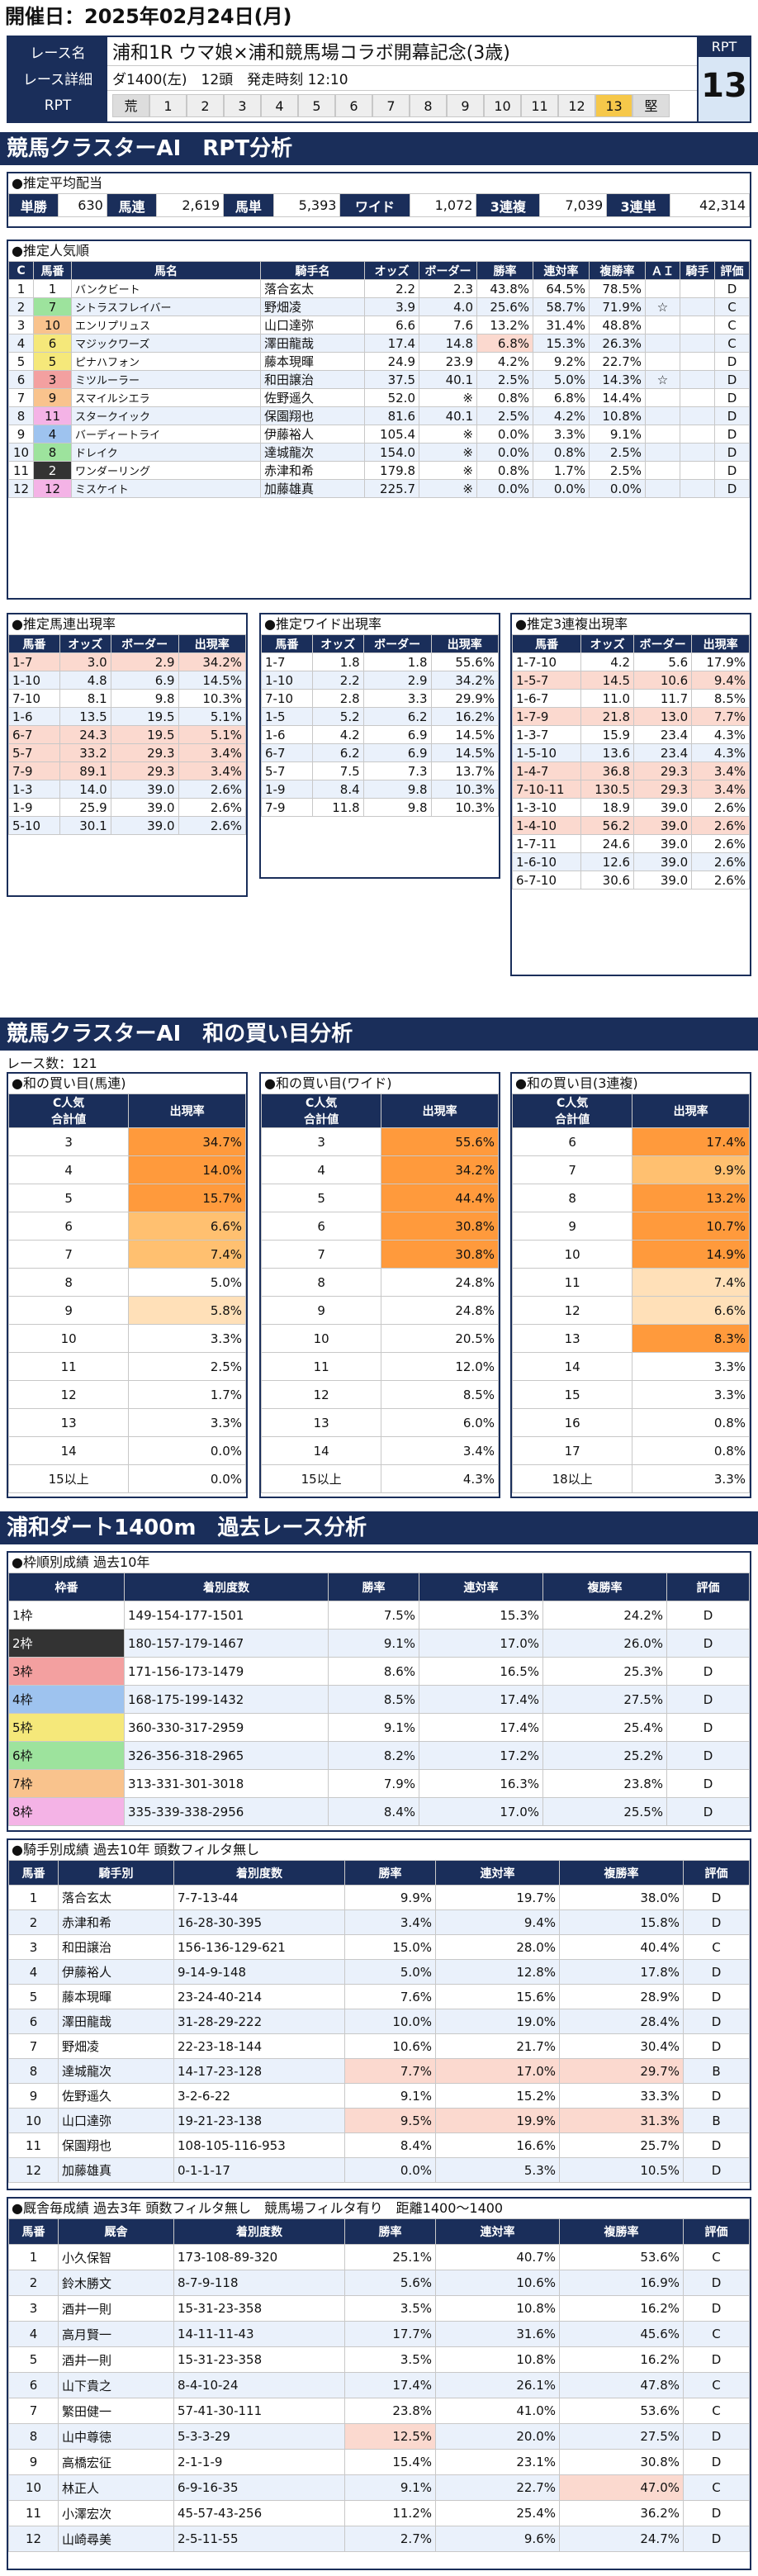  I want to click on table-row: 5 44.4%, so click(380, 1198).